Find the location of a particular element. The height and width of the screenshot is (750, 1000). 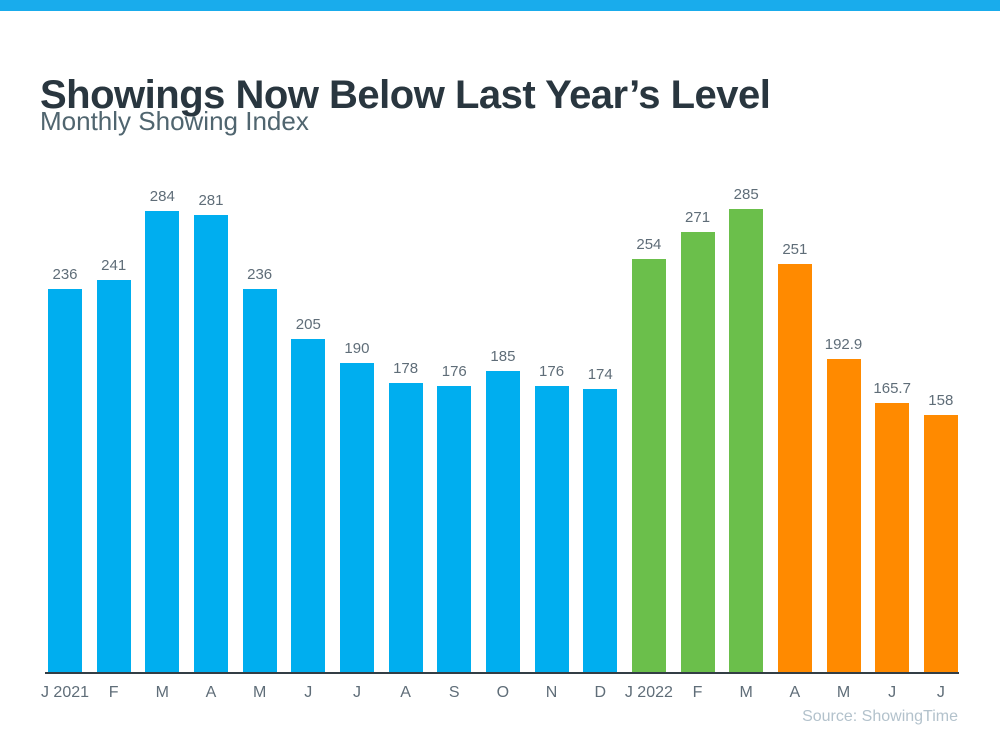

source-attribution: Source: ShowingTime is located at coordinates (880, 716).